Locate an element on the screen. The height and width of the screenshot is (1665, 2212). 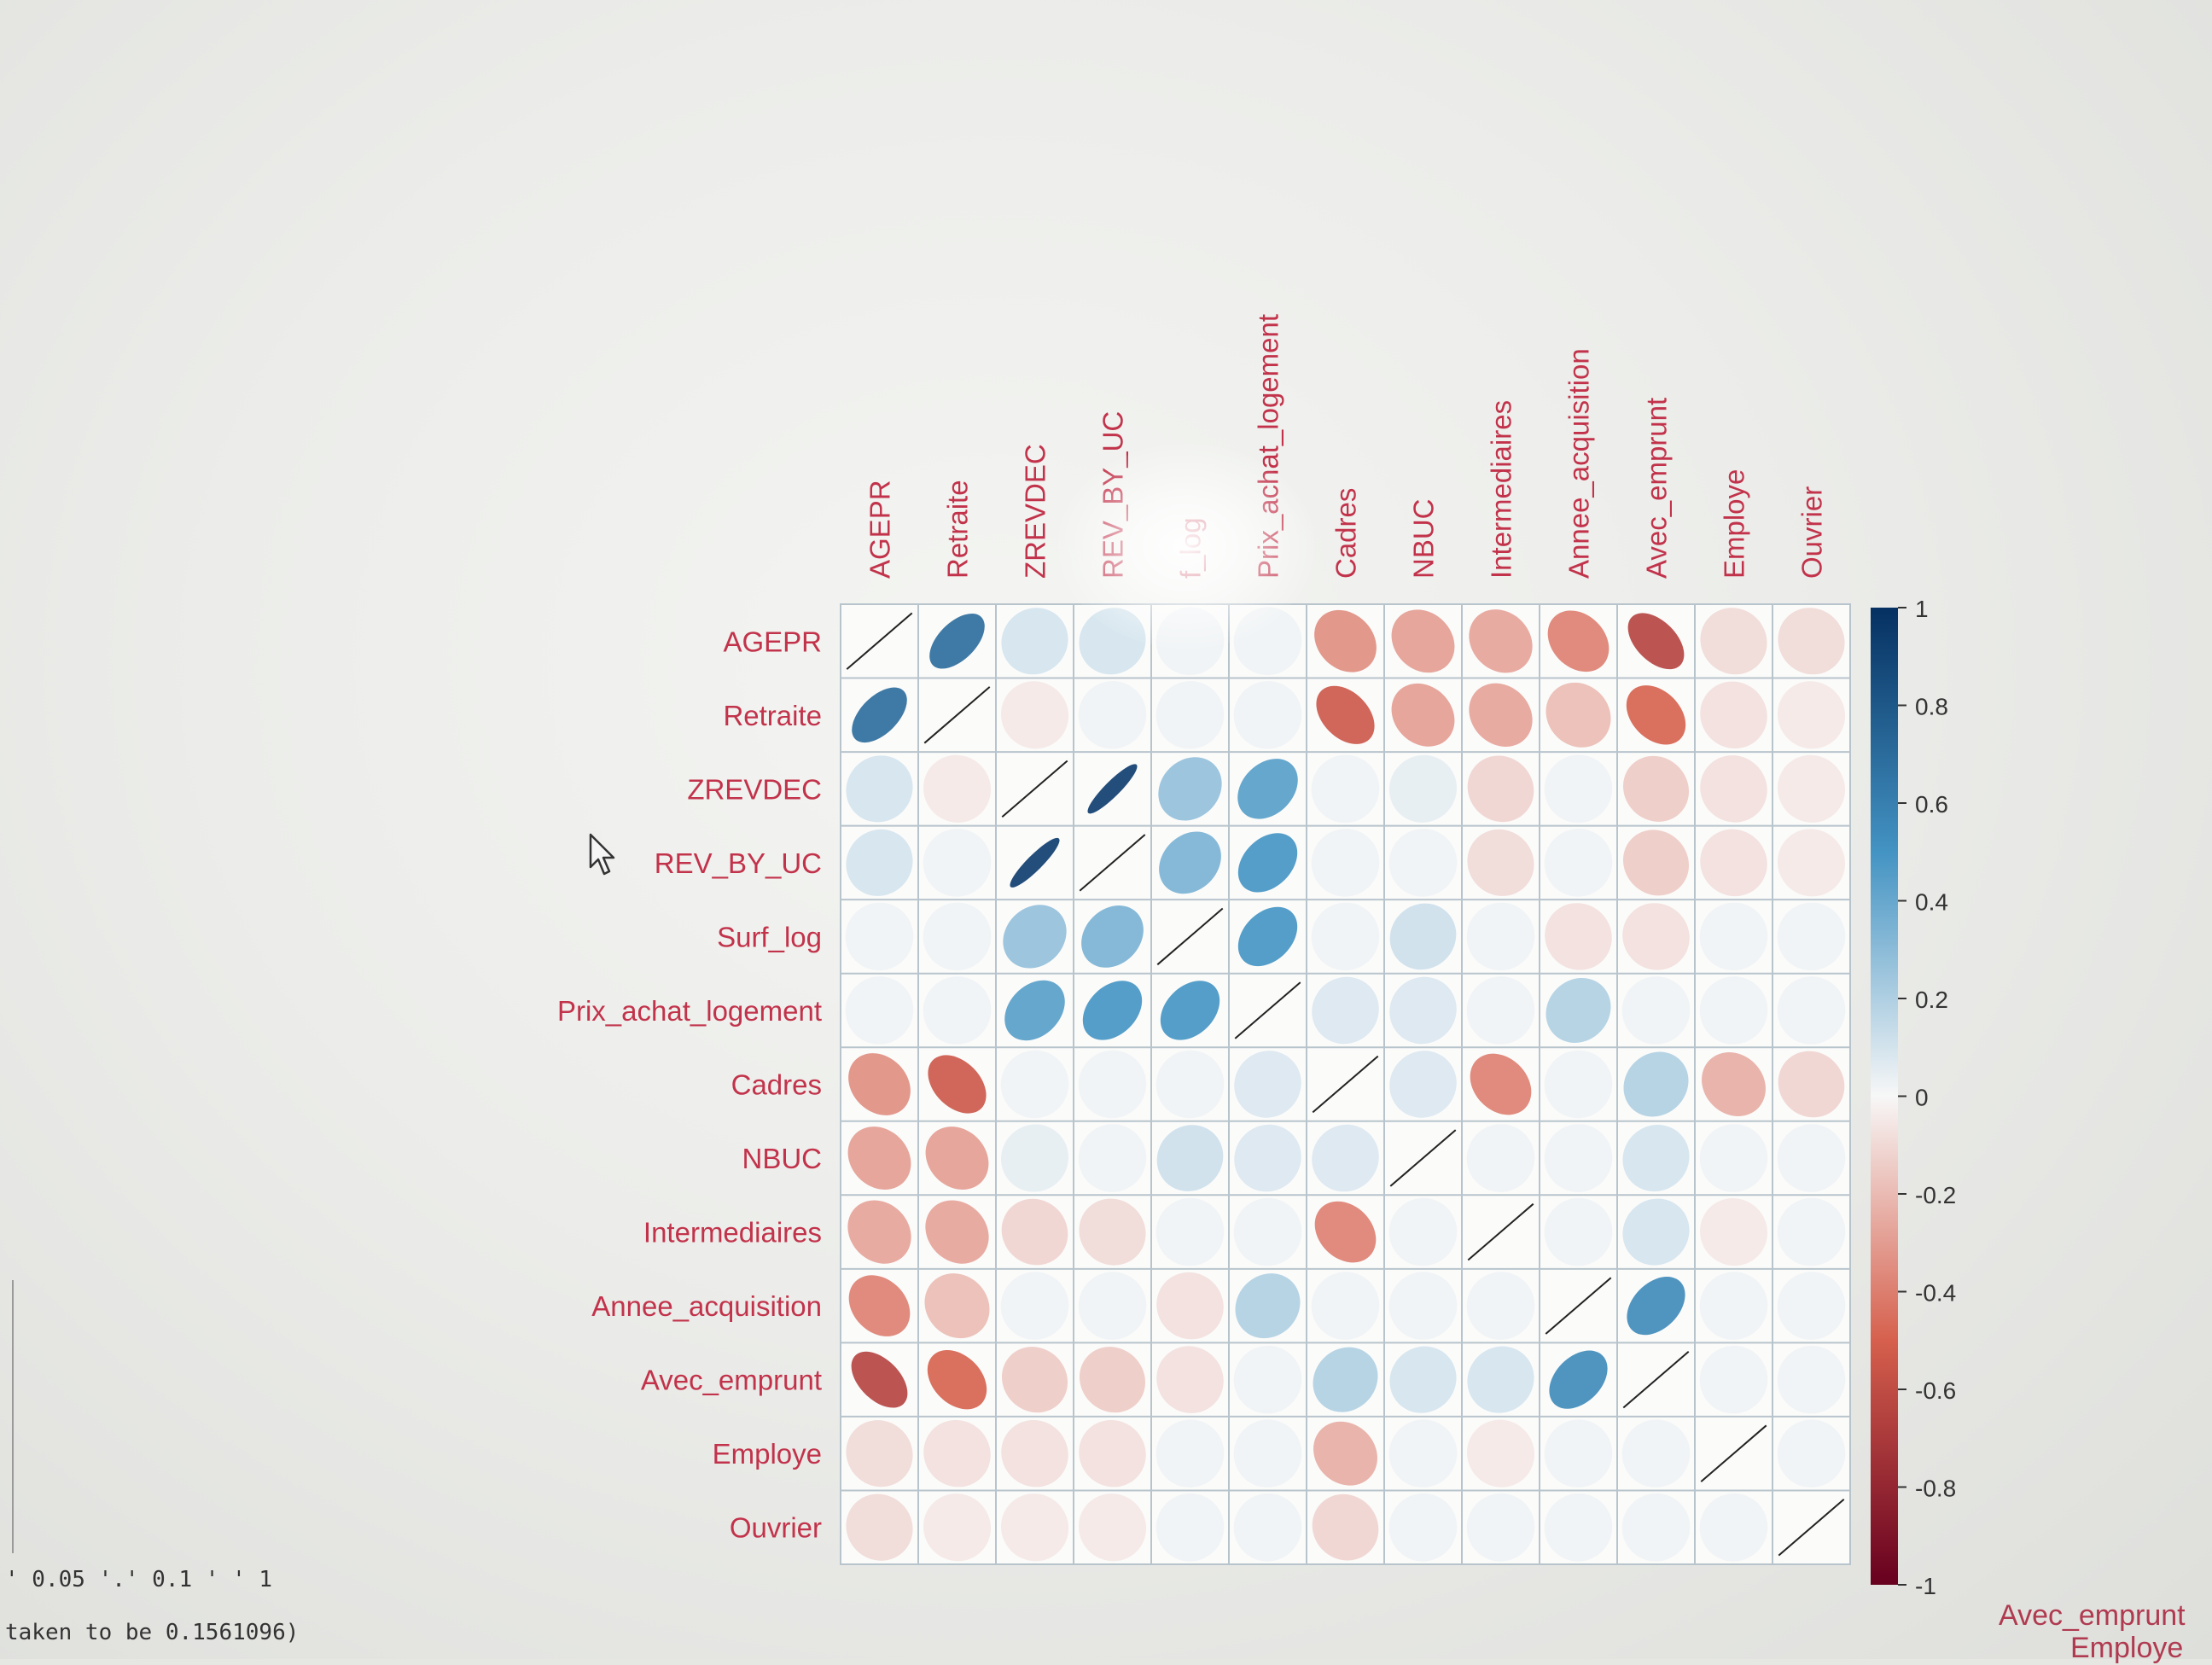
corr-ellipse-Avec_emprunt-Prix_achat_logement is located at coordinates (1267, 1379).